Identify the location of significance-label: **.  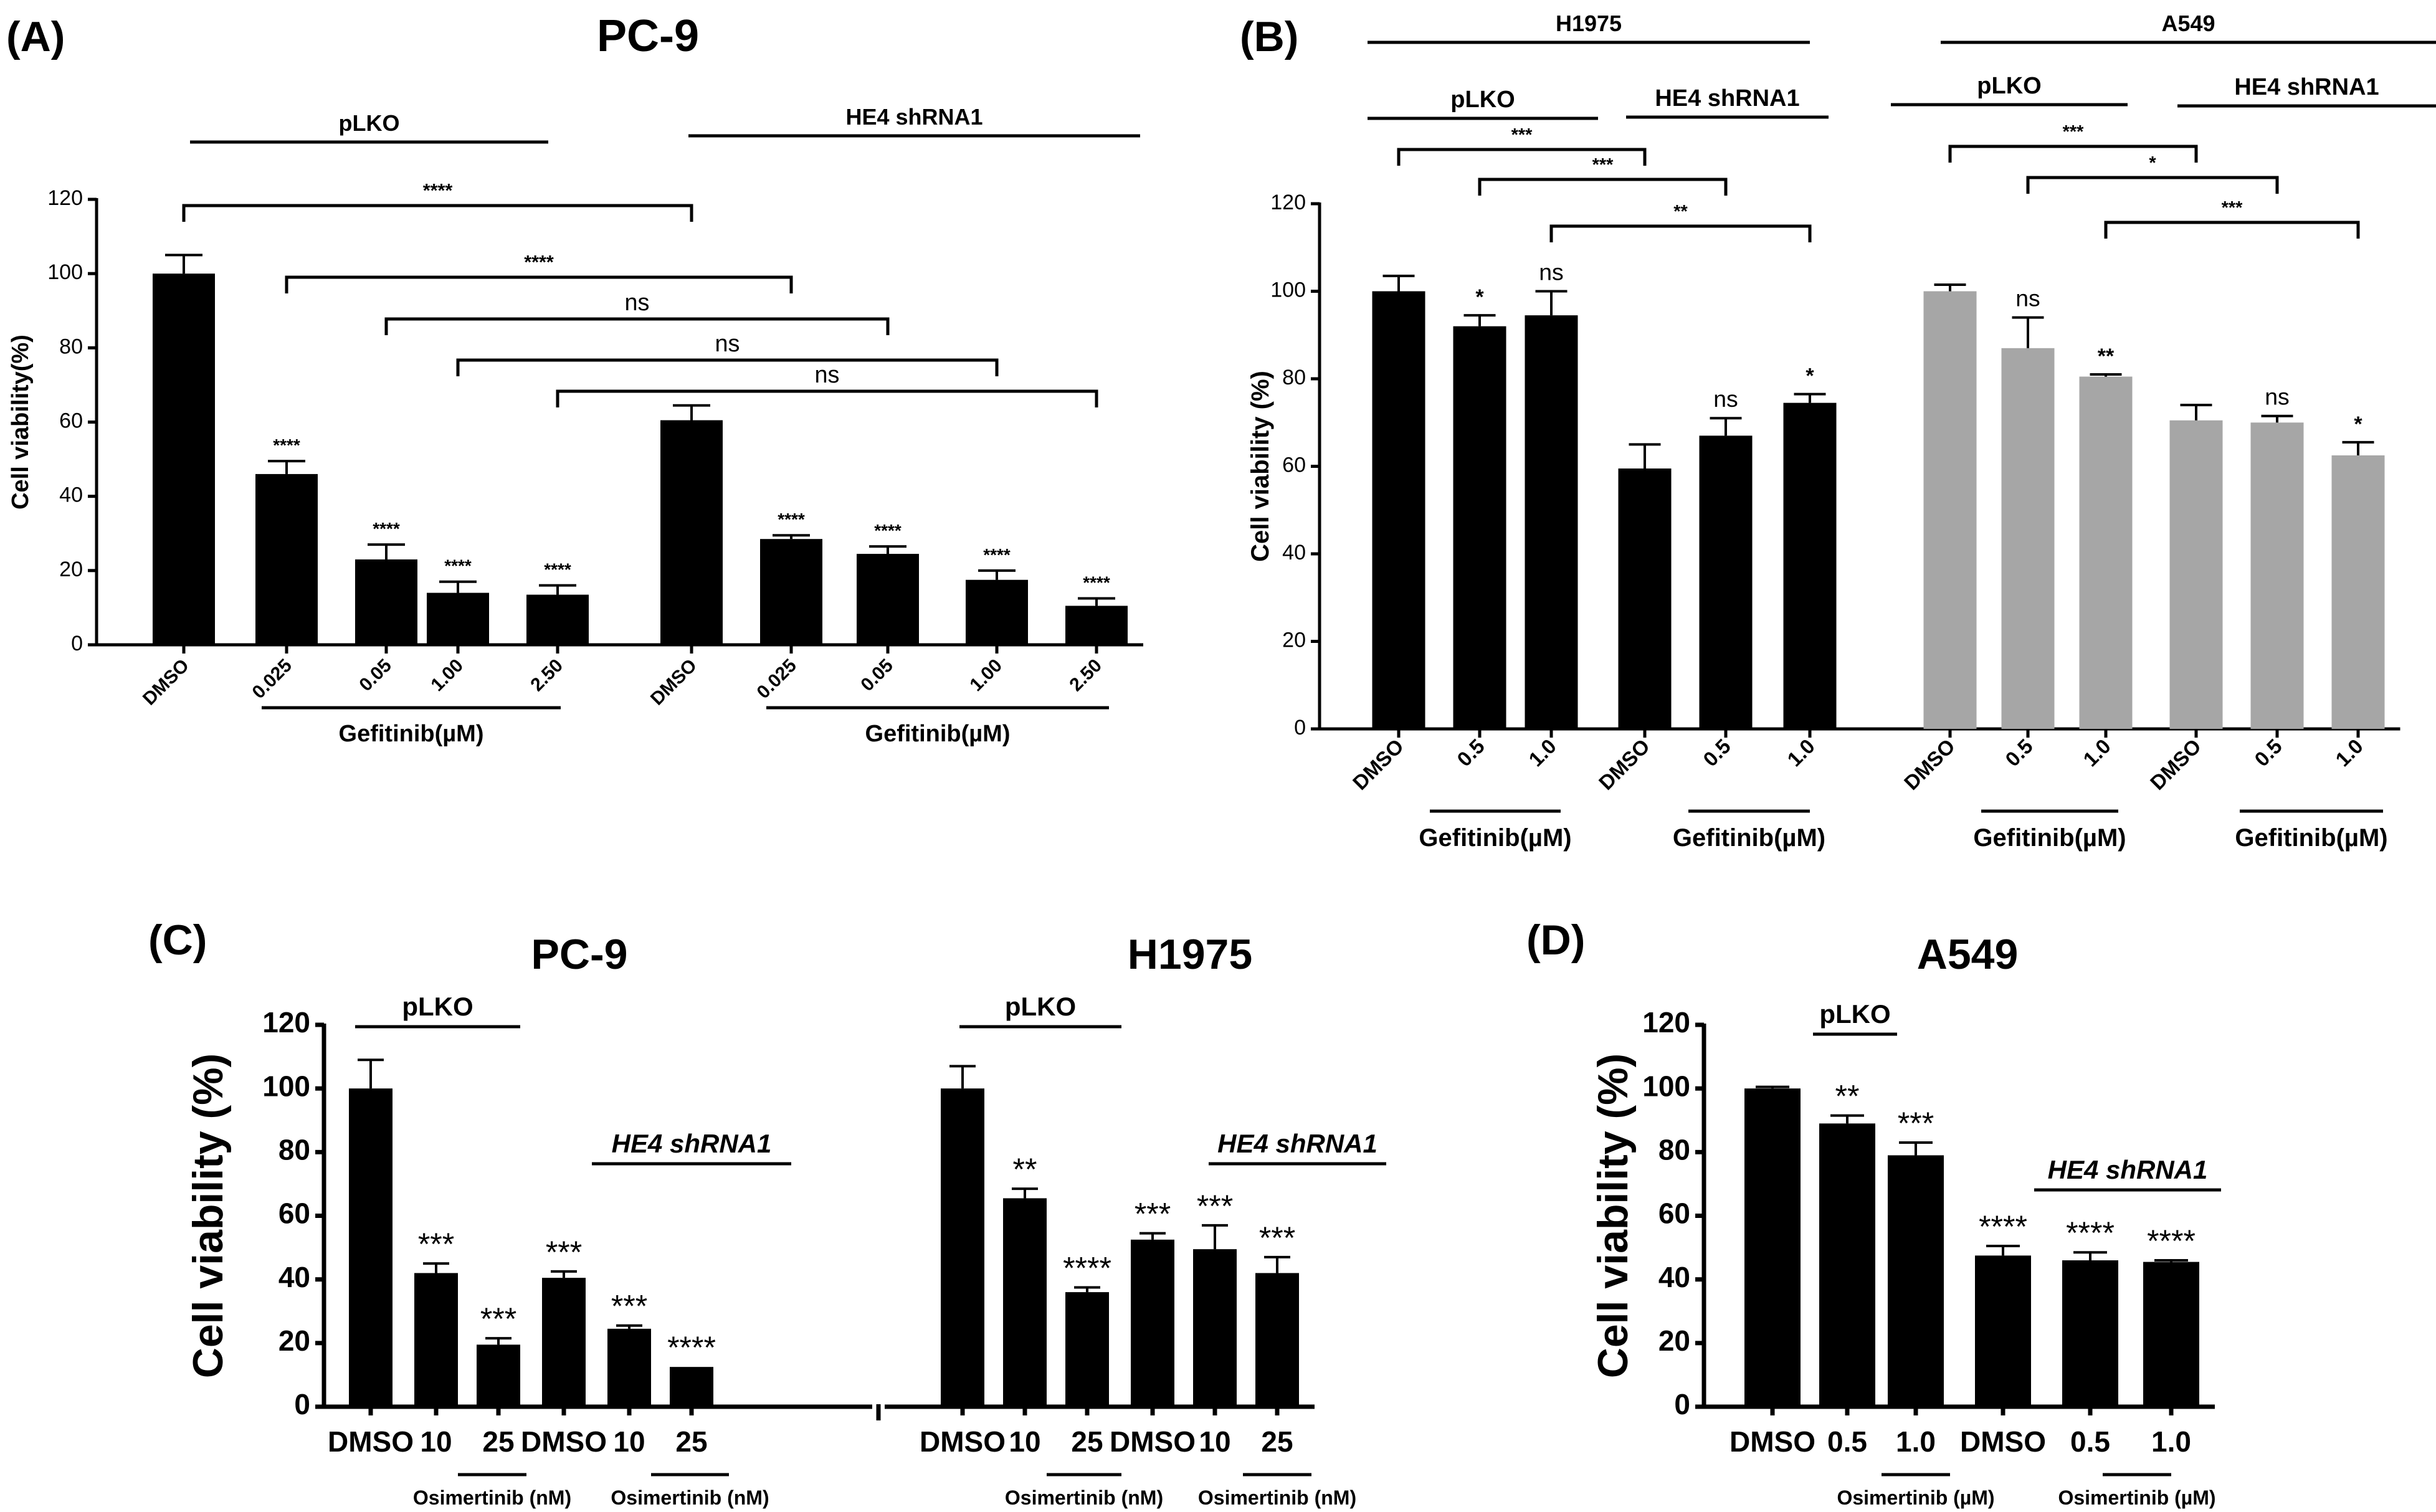
(1848, 1096).